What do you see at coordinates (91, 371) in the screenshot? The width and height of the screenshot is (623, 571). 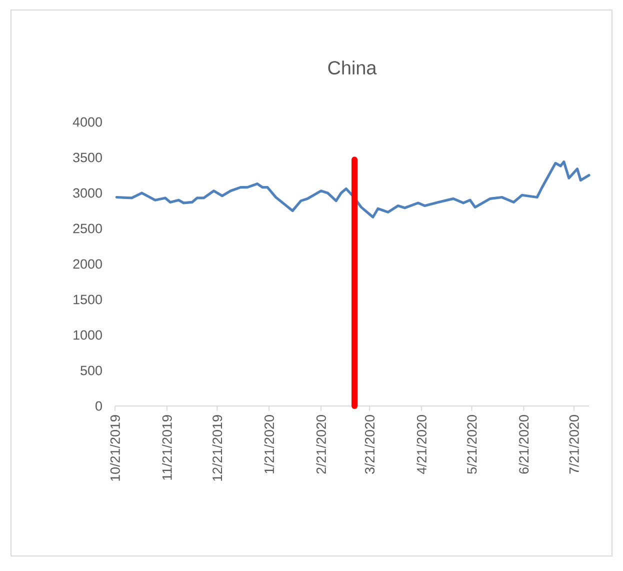 I see `y-tick-label: 500` at bounding box center [91, 371].